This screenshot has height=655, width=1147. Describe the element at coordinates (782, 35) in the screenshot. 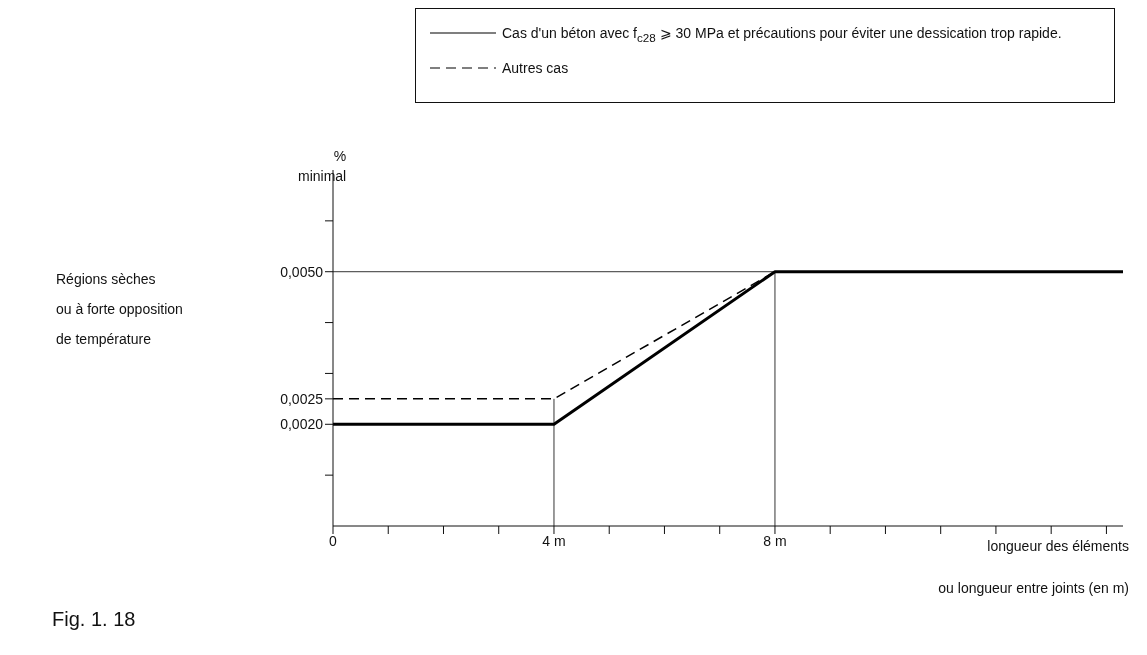

I see `legend-label: Cas d'un béton avec f$_{c28}$ ⩾ 30 MPa et précautions pour éviter une dessication trop rapide.` at that location.